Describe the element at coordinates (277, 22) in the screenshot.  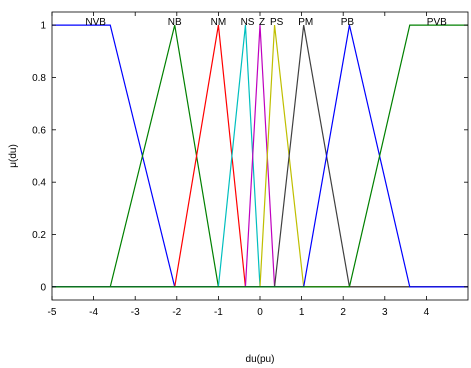
I see `mf-label-ps: PS` at that location.